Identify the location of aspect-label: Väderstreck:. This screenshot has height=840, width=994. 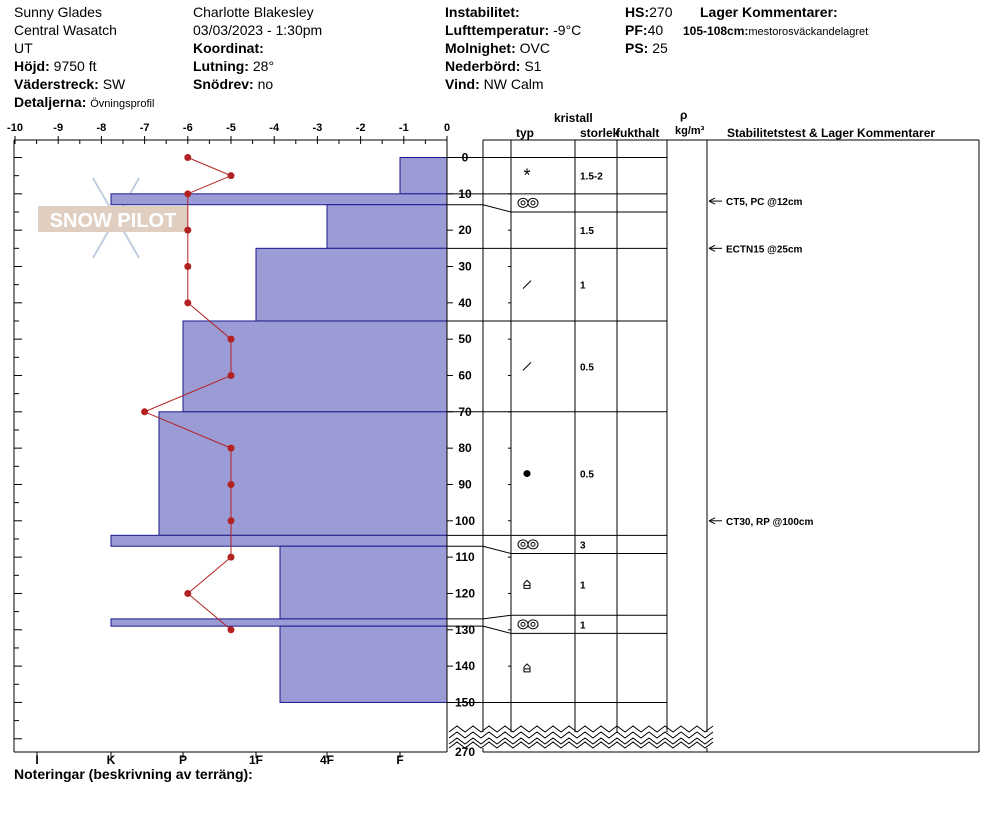
(56, 84).